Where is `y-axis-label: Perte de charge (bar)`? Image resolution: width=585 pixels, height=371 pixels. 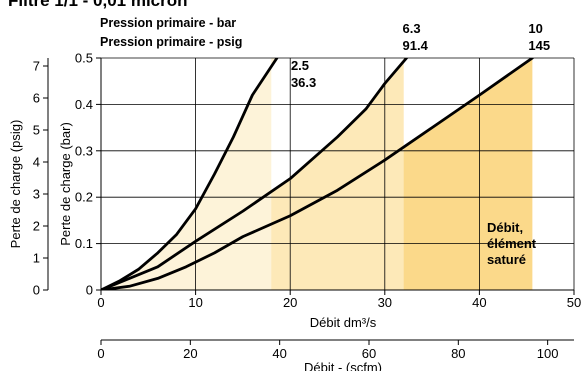 y-axis-label: Perte de charge (bar) is located at coordinates (65, 184).